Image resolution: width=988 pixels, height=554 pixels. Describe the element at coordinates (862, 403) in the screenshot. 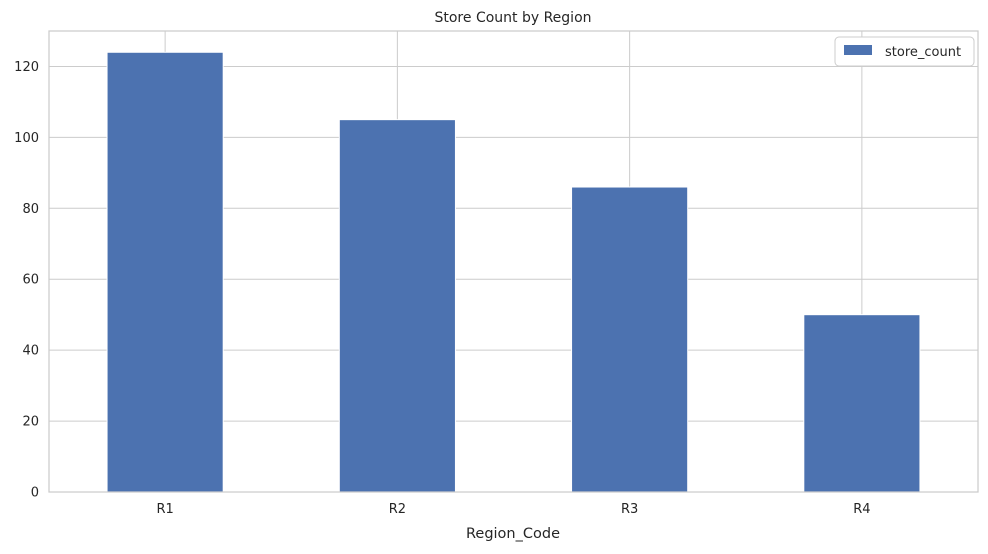

I see `bar-r4` at that location.